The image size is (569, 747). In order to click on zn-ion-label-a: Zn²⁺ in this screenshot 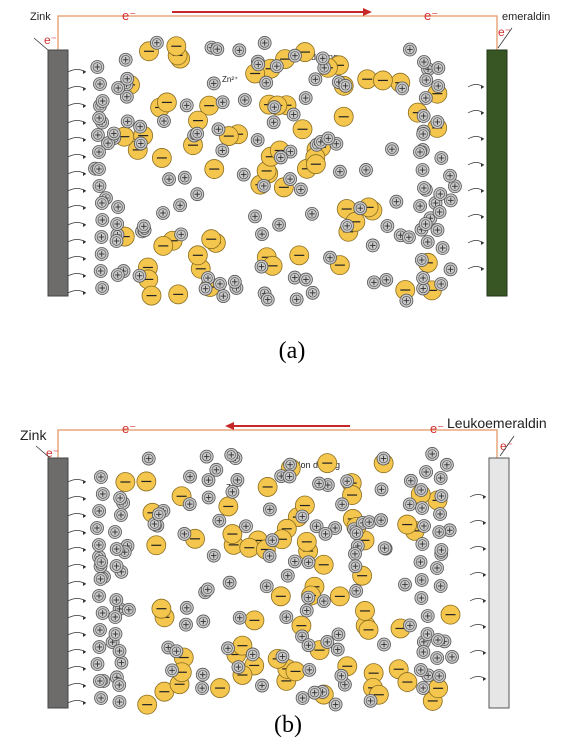, I will do `click(230, 79)`.